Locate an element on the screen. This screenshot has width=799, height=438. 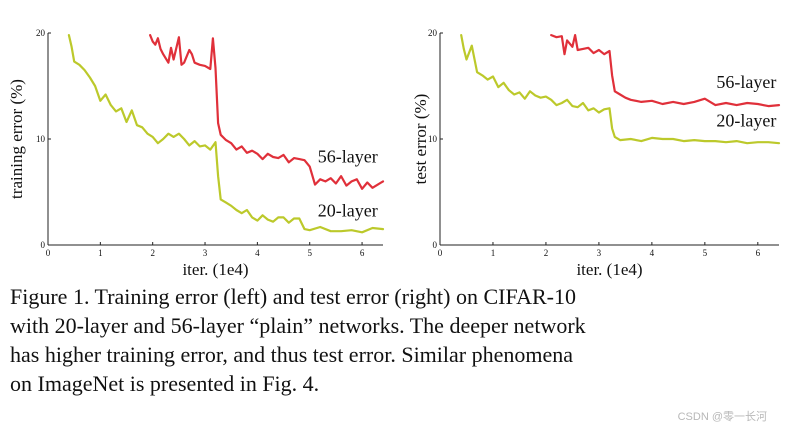
y-axis-label: training error (%) is located at coordinates (16, 139).